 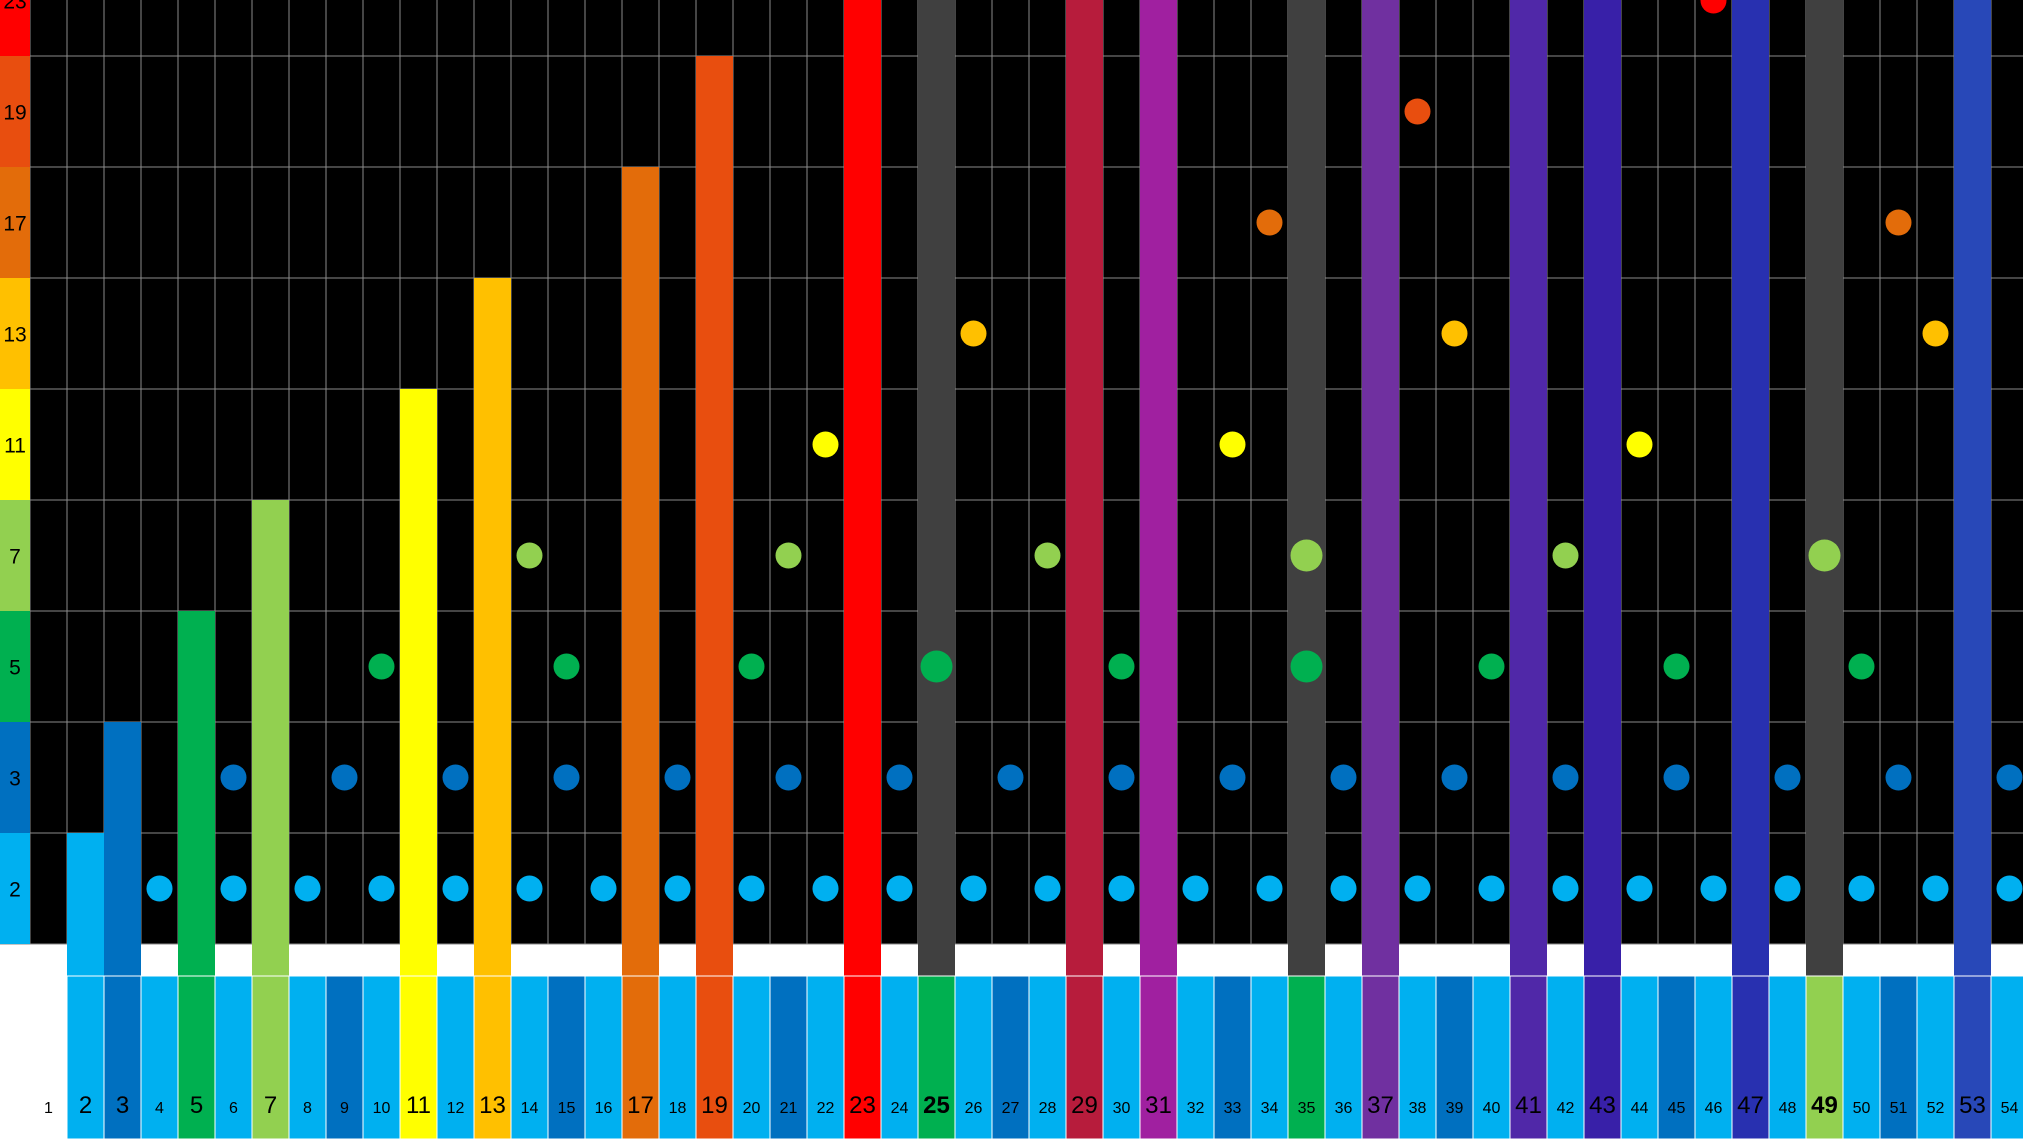 What do you see at coordinates (1788, 1108) in the screenshot?
I see `number-label-48: 48` at bounding box center [1788, 1108].